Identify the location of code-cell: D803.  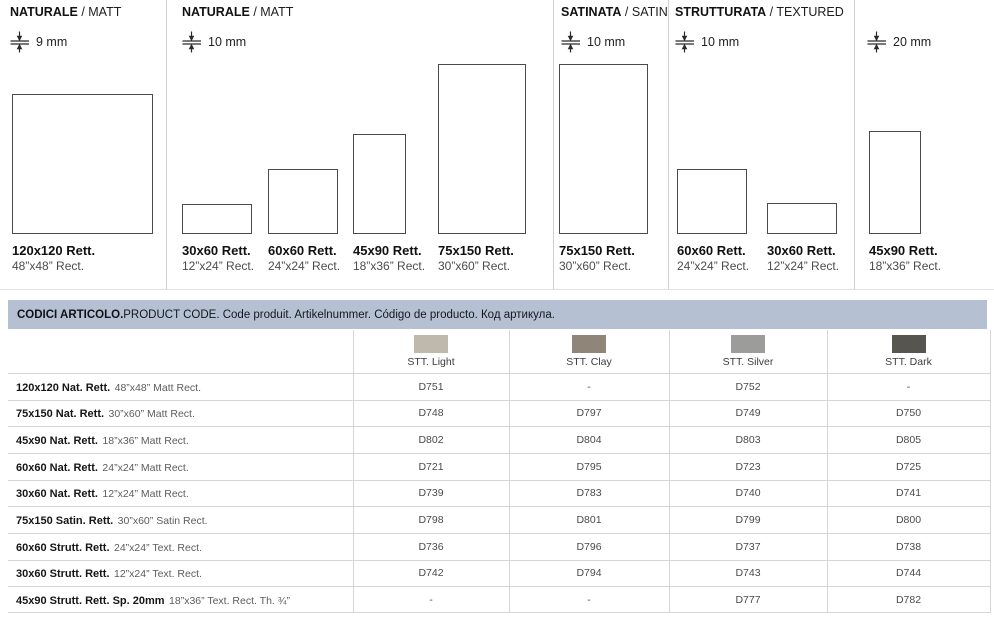
(748, 440).